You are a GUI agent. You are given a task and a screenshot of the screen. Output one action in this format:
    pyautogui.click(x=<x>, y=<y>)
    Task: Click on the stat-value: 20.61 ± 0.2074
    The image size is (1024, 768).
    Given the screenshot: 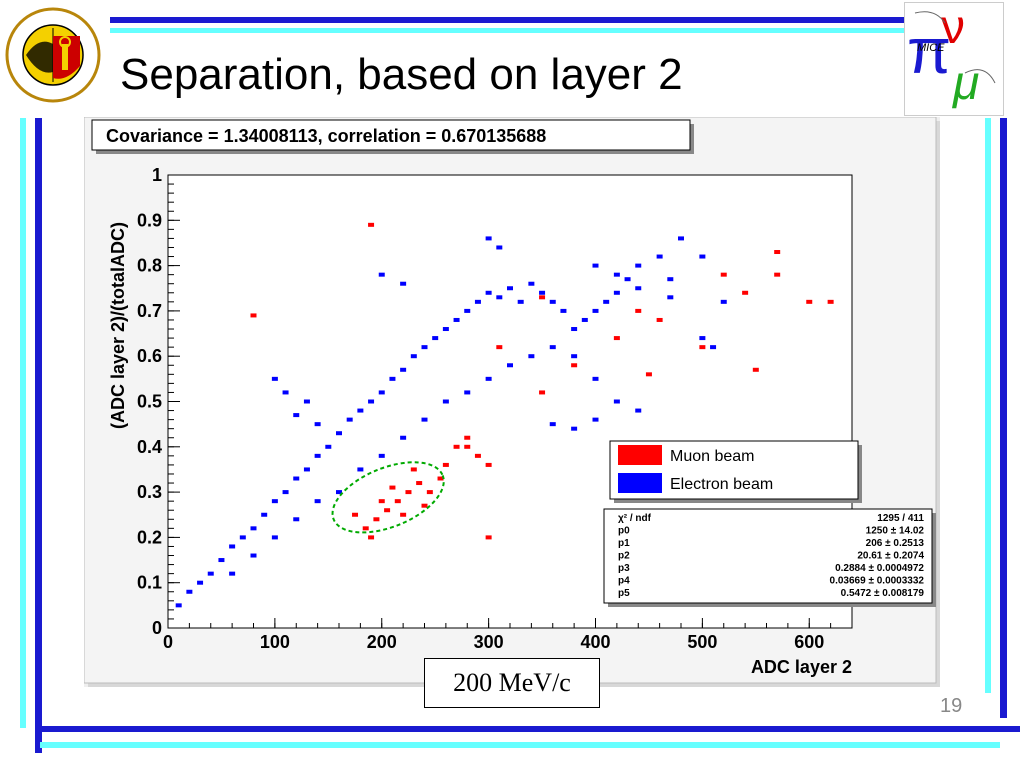 What is the action you would take?
    pyautogui.click(x=890, y=556)
    